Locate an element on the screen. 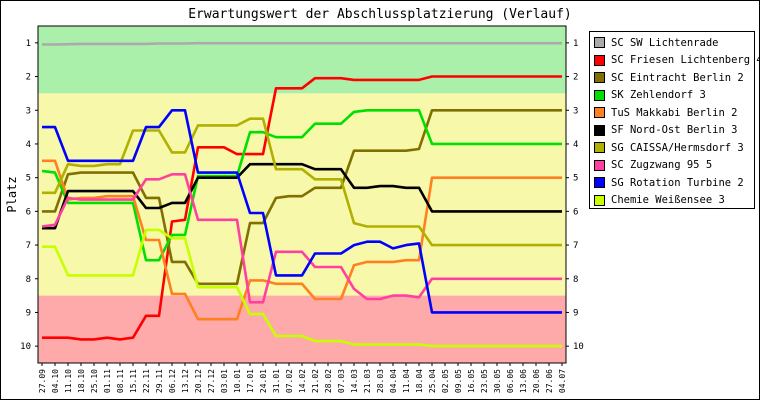 The width and height of the screenshot is (760, 400). x-tick-label-0: 27.09 is located at coordinates (42, 381).